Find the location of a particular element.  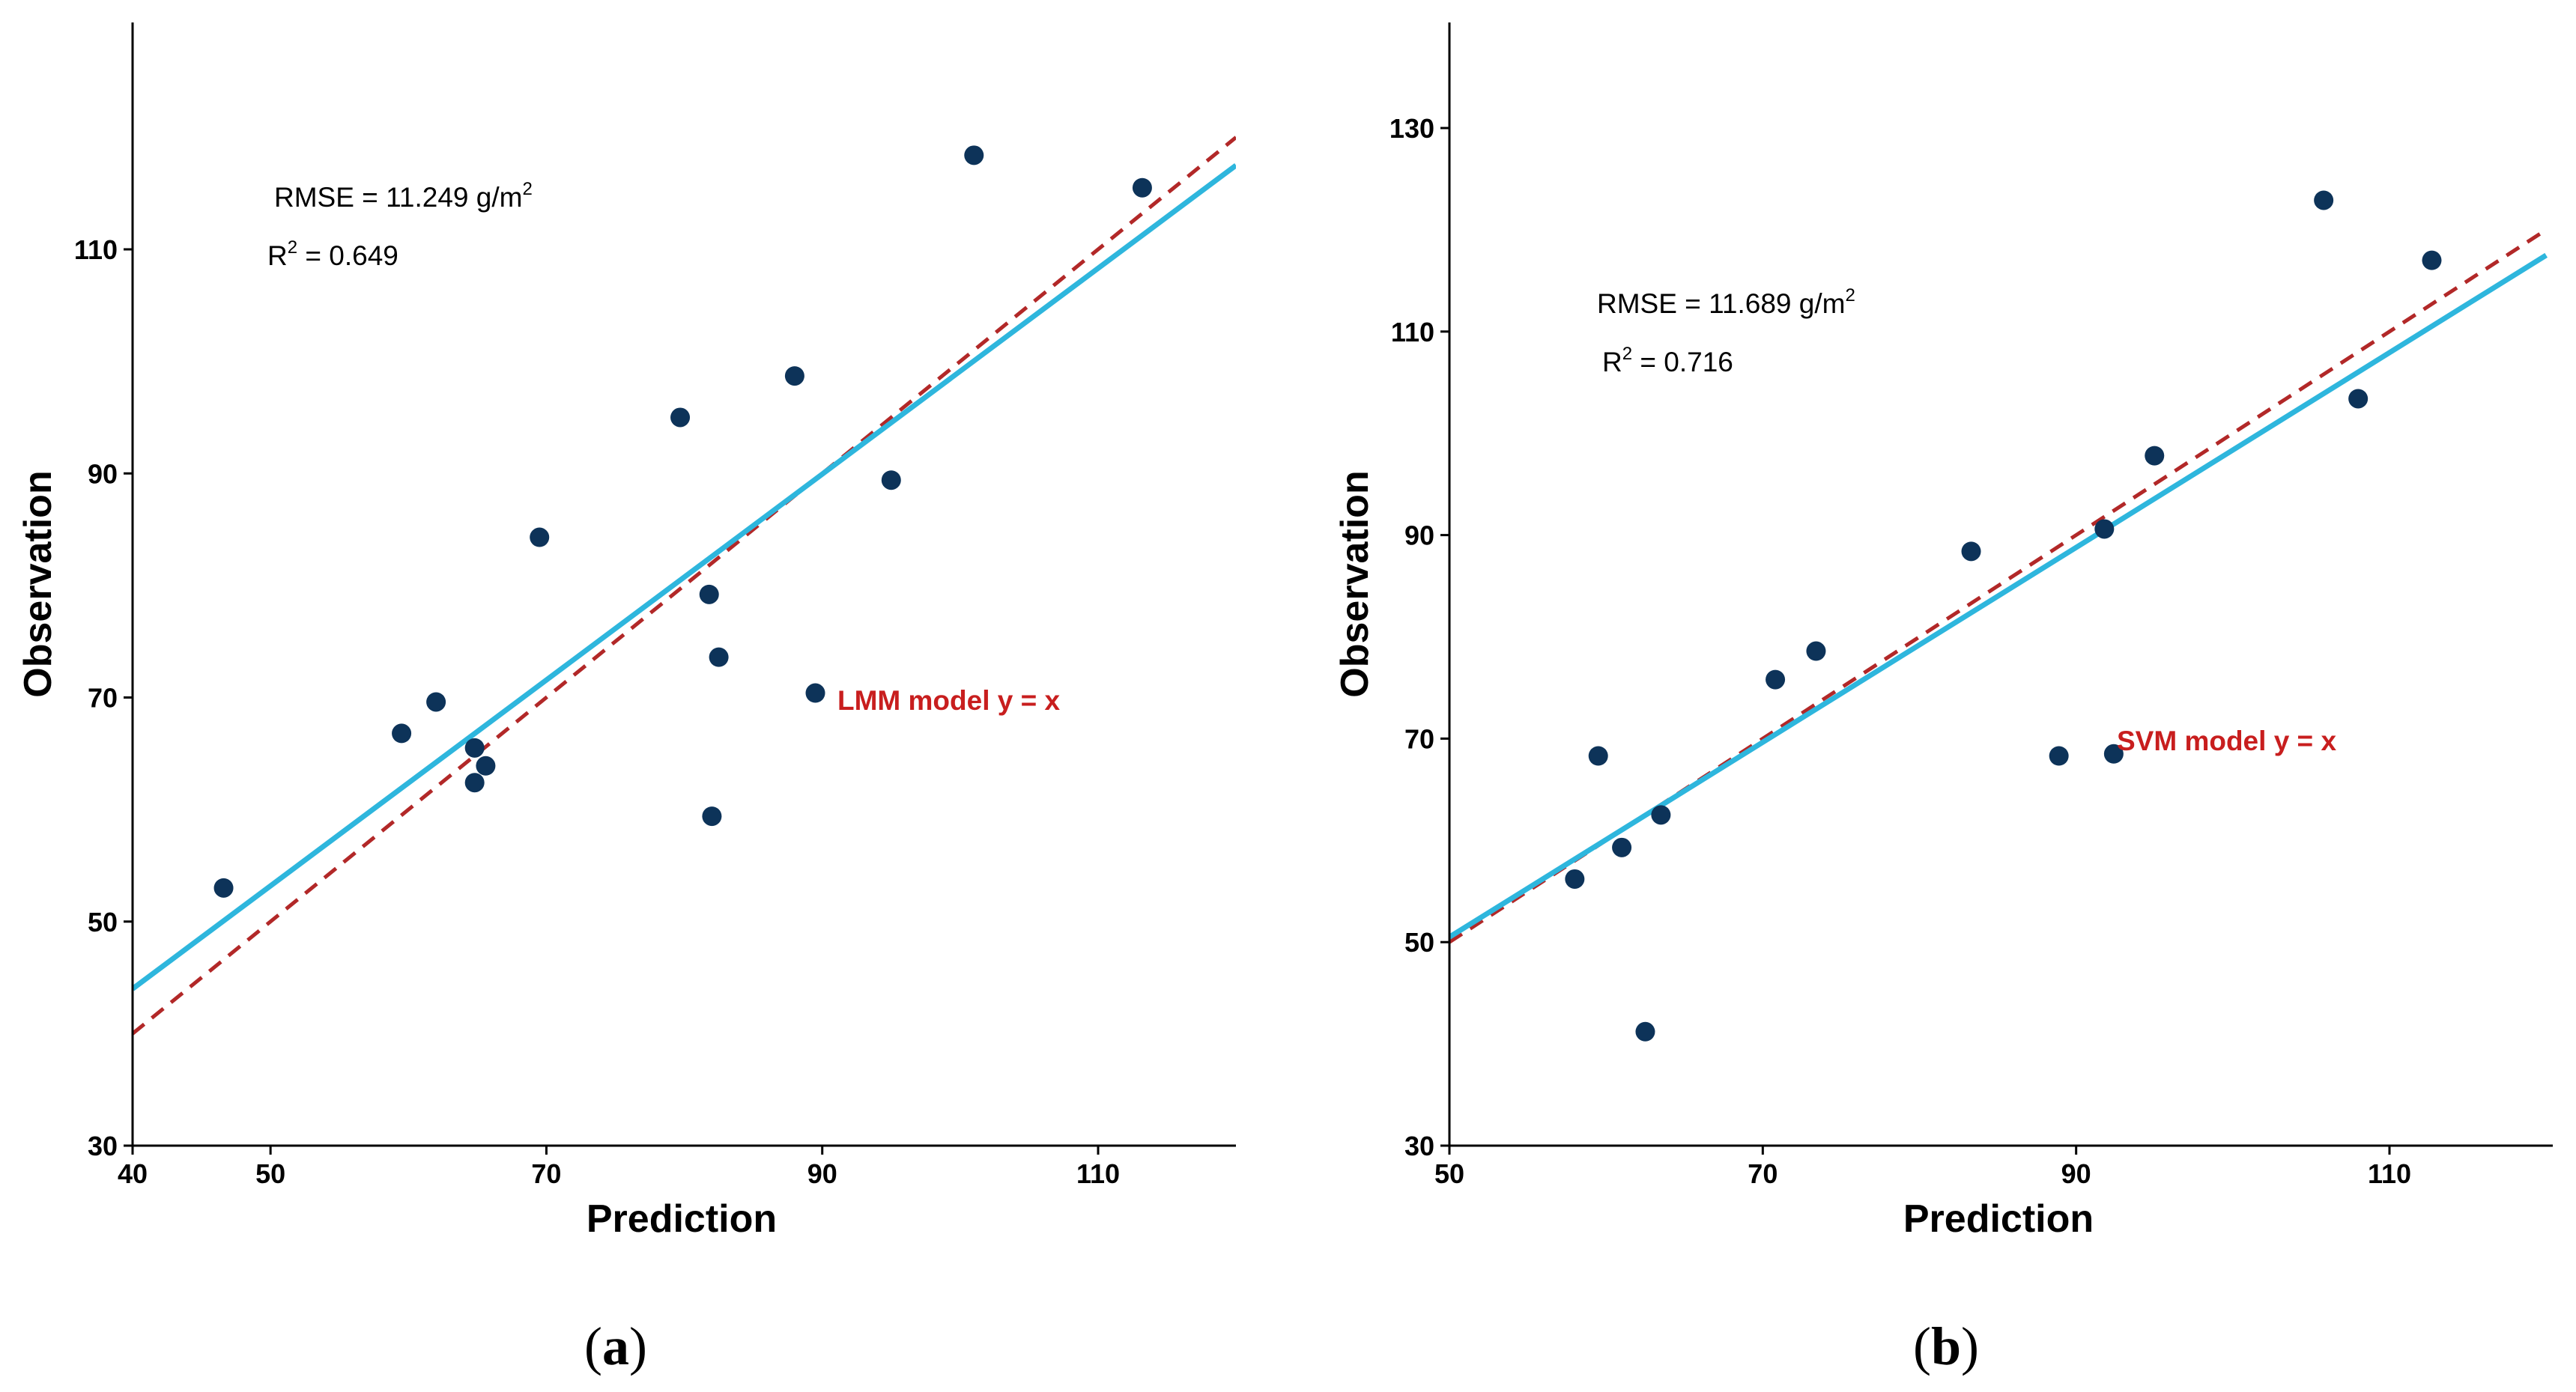

panel-a-label-letter: a is located at coordinates (615, 1346).